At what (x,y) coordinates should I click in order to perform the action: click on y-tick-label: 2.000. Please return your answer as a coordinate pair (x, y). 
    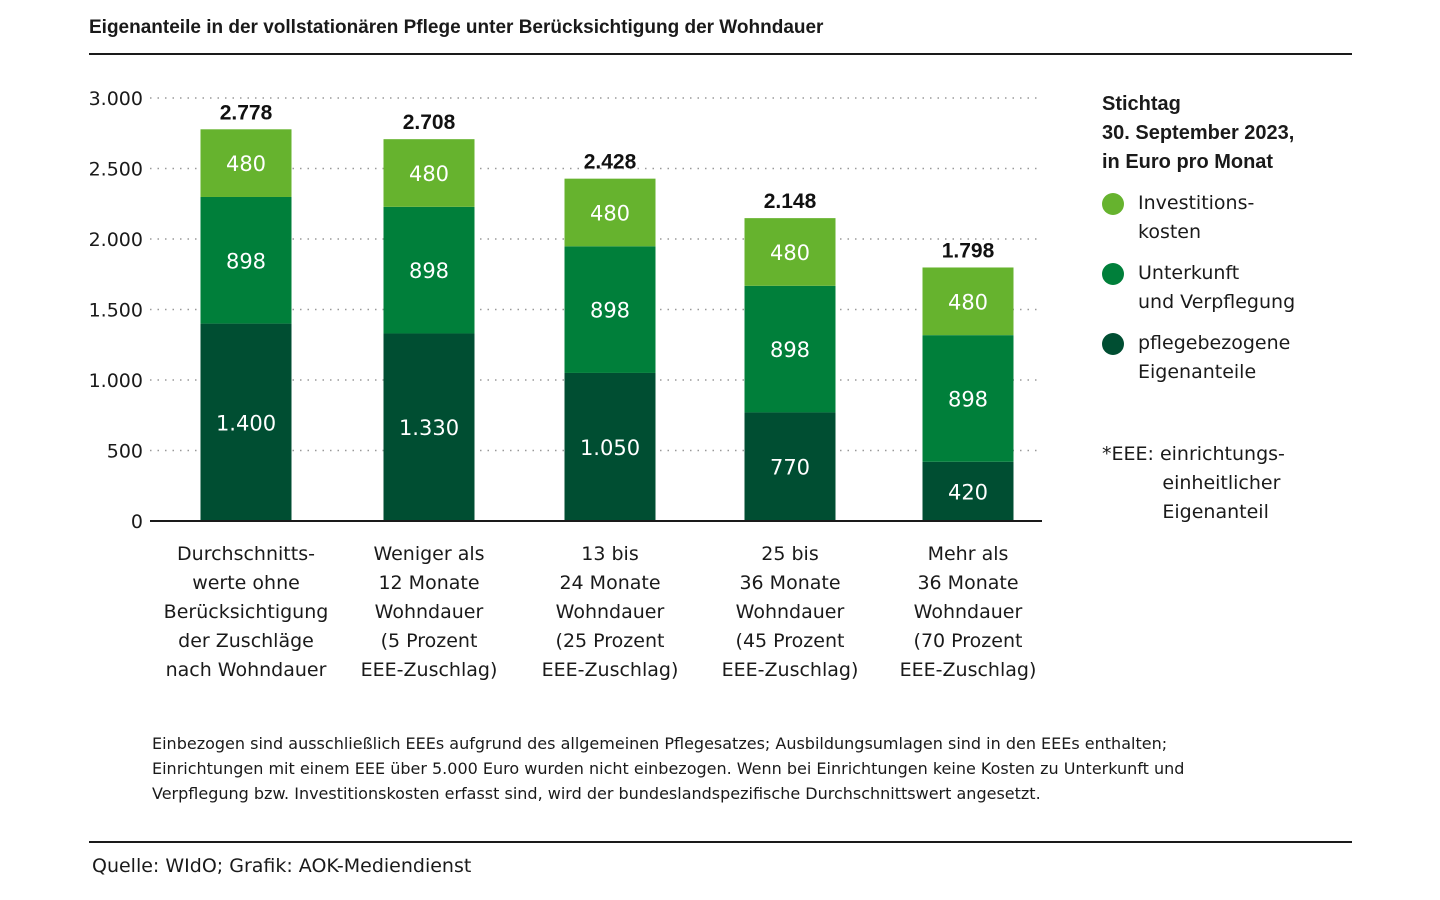
    Looking at the image, I should click on (116, 240).